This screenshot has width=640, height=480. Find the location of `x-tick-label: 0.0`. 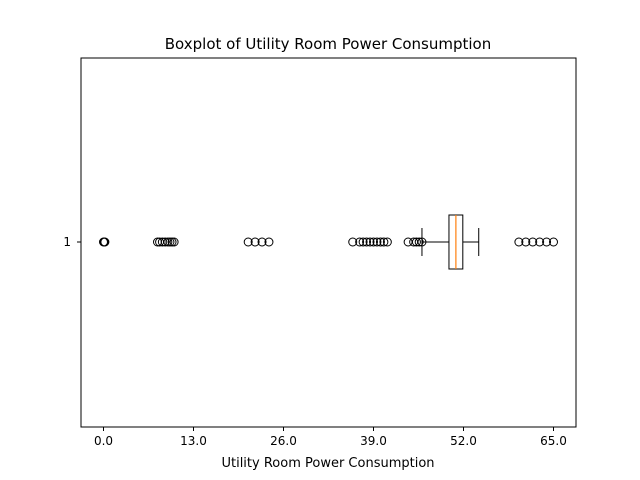

x-tick-label: 0.0 is located at coordinates (103, 441).